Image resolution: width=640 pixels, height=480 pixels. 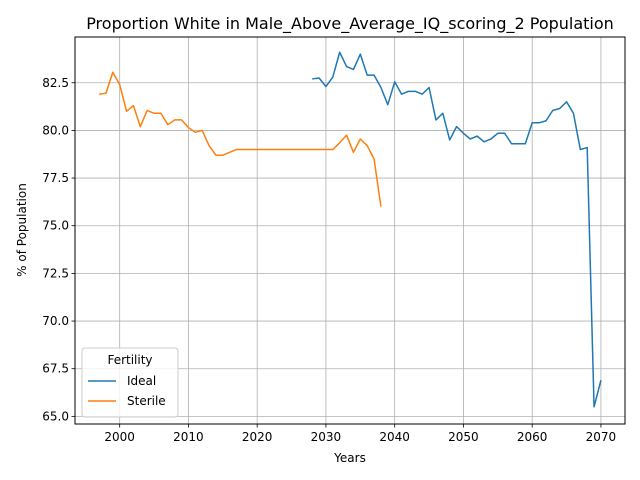 What do you see at coordinates (326, 437) in the screenshot?
I see `x-tick-label: 2030` at bounding box center [326, 437].